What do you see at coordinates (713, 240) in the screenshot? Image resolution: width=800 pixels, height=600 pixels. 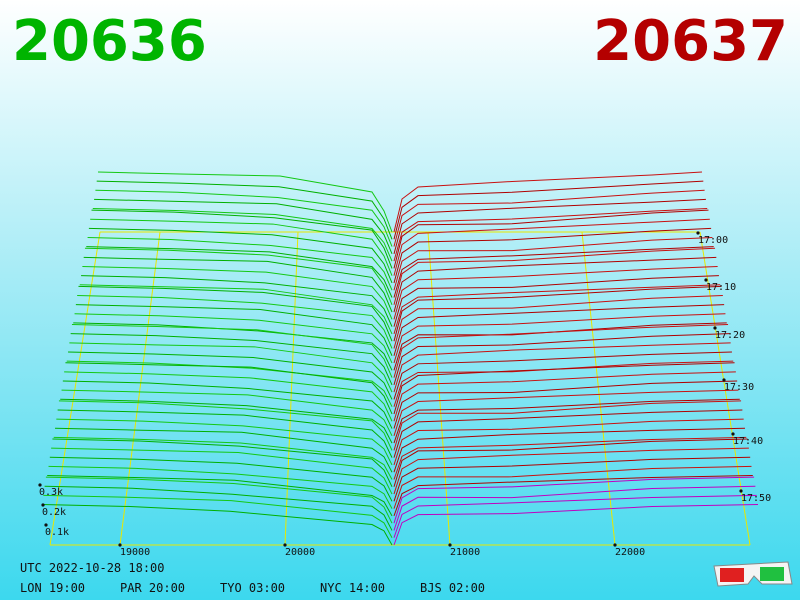 I see `time-label: 17:00` at bounding box center [713, 240].